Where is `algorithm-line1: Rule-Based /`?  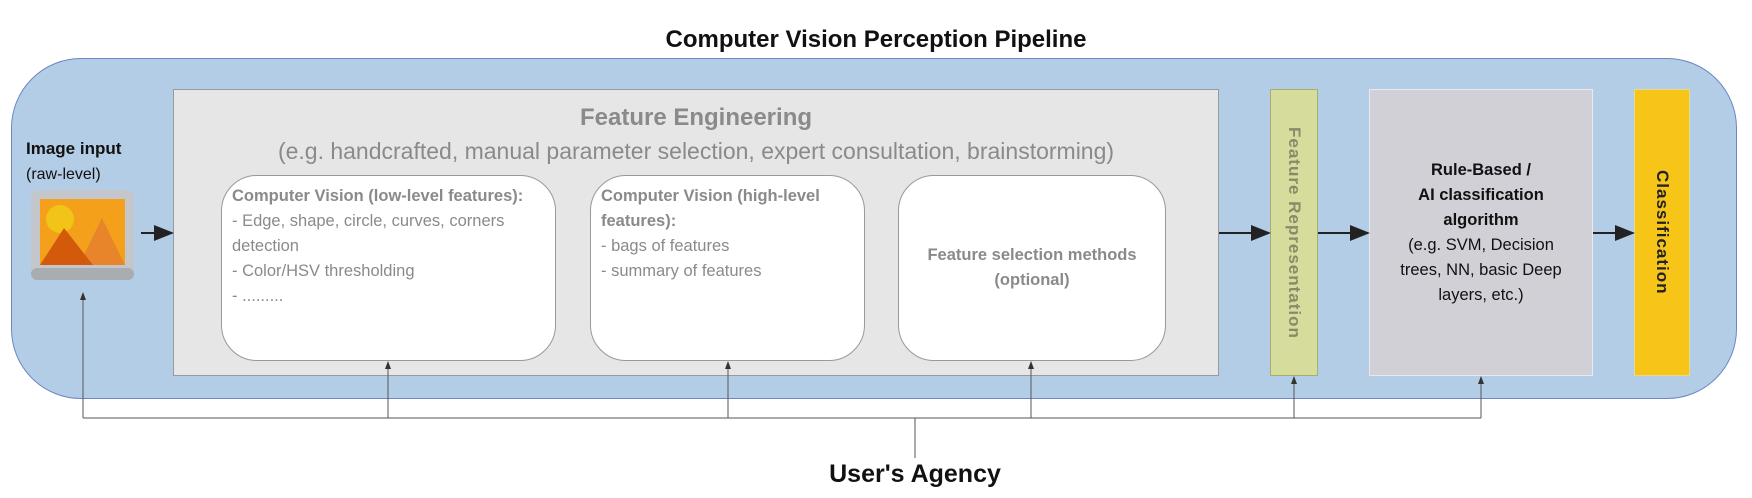 algorithm-line1: Rule-Based / is located at coordinates (1481, 169).